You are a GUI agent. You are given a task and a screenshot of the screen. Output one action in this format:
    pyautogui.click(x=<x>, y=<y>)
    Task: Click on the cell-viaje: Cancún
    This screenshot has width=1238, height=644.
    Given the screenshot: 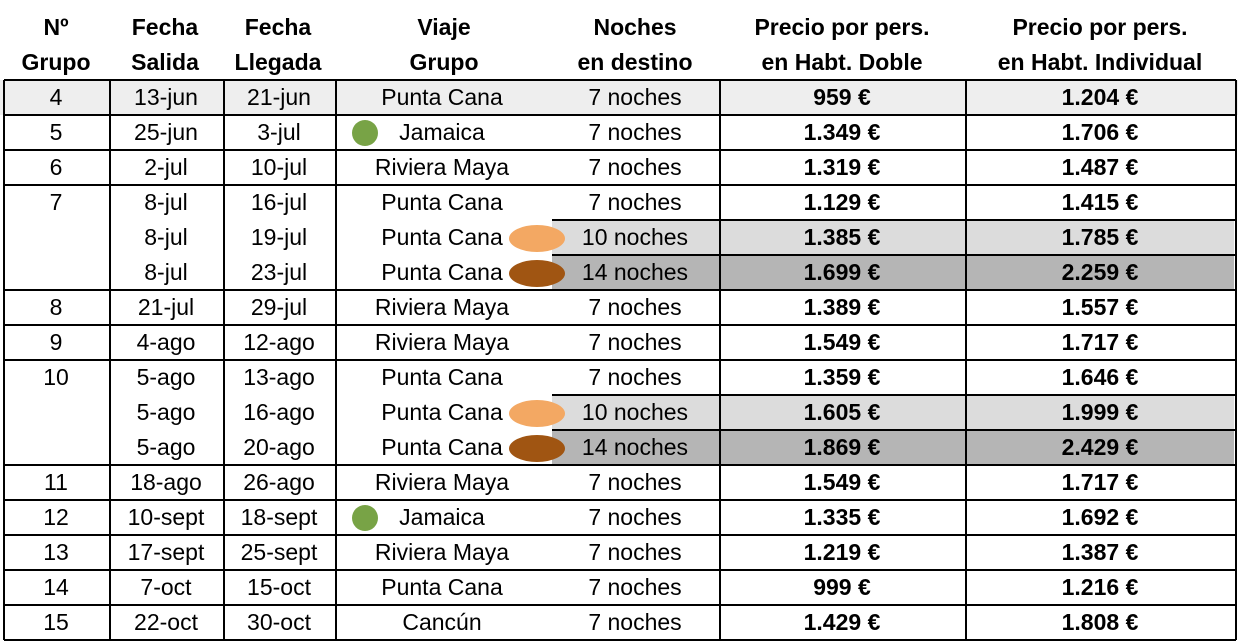 What is the action you would take?
    pyautogui.click(x=442, y=622)
    